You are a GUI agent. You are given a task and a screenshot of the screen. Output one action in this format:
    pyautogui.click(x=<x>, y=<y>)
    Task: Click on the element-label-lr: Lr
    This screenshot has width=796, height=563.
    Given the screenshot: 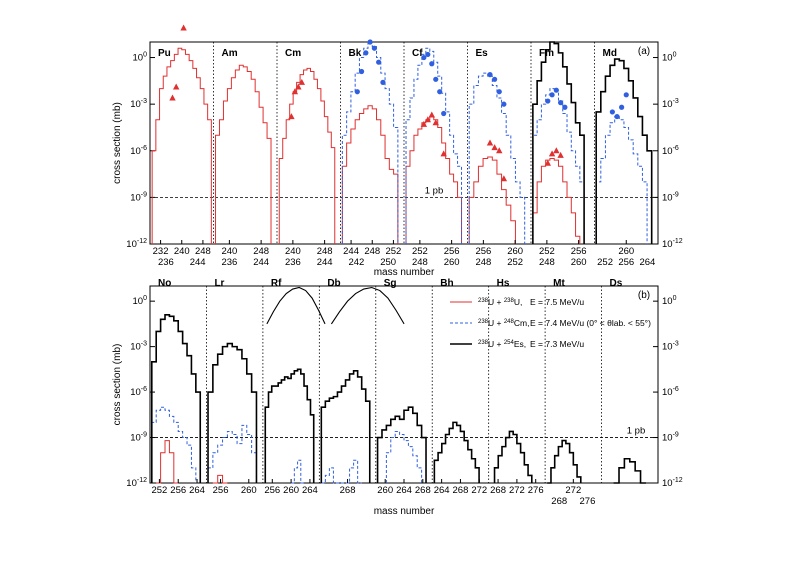 What is the action you would take?
    pyautogui.click(x=219, y=283)
    